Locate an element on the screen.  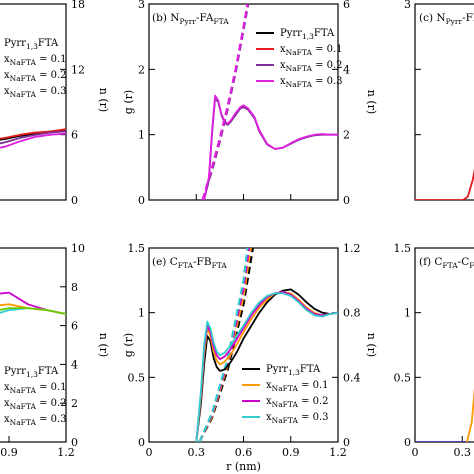
panel-title: (b) NPyrr-FAFTA is located at coordinates (190, 19).